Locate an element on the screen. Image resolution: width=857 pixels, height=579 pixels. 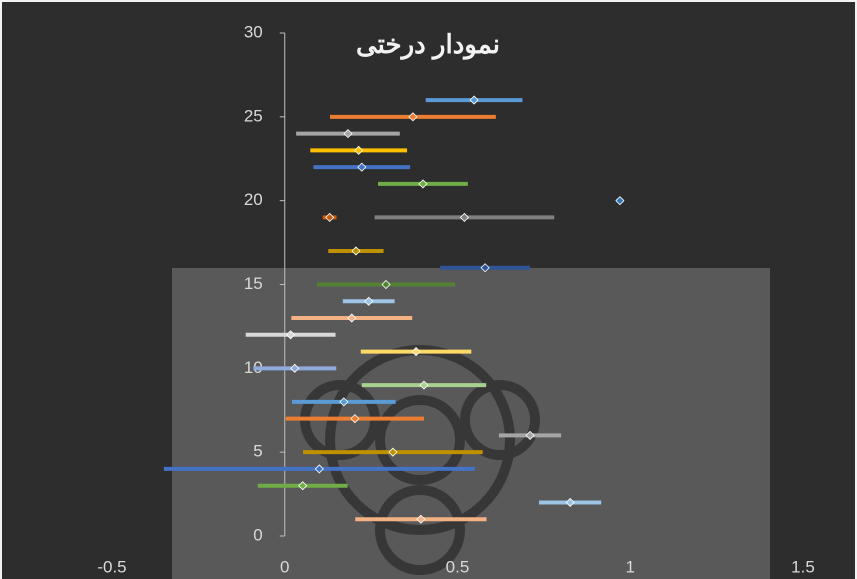
y-tick-label: 0 is located at coordinates (257, 534).